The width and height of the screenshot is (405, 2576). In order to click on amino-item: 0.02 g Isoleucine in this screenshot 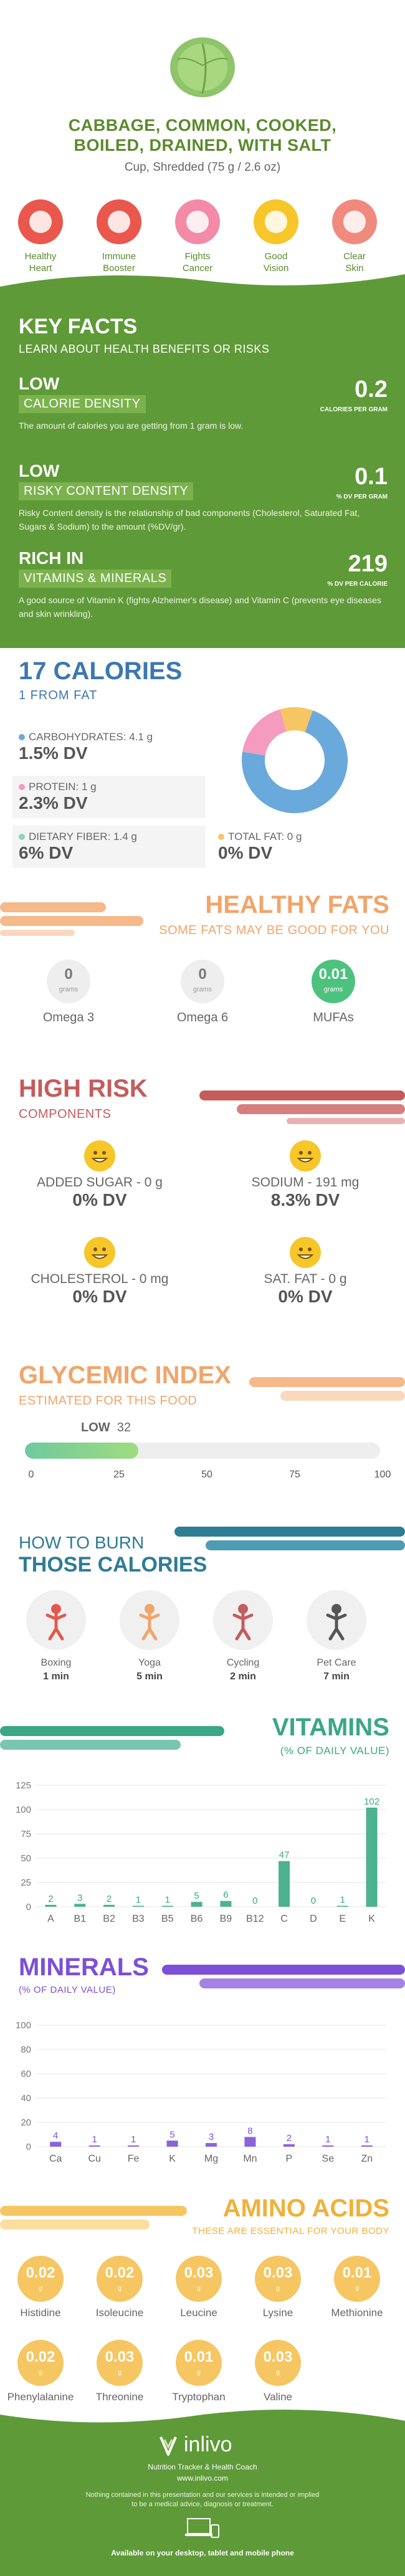, I will do `click(119, 2287)`.